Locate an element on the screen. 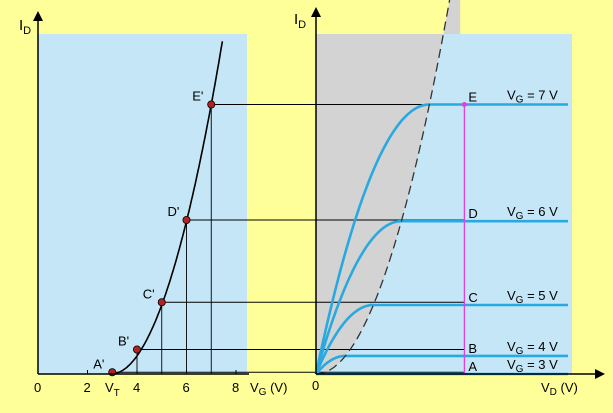 Image resolution: width=613 pixels, height=413 pixels. transfer-point-label: E' is located at coordinates (197, 96).